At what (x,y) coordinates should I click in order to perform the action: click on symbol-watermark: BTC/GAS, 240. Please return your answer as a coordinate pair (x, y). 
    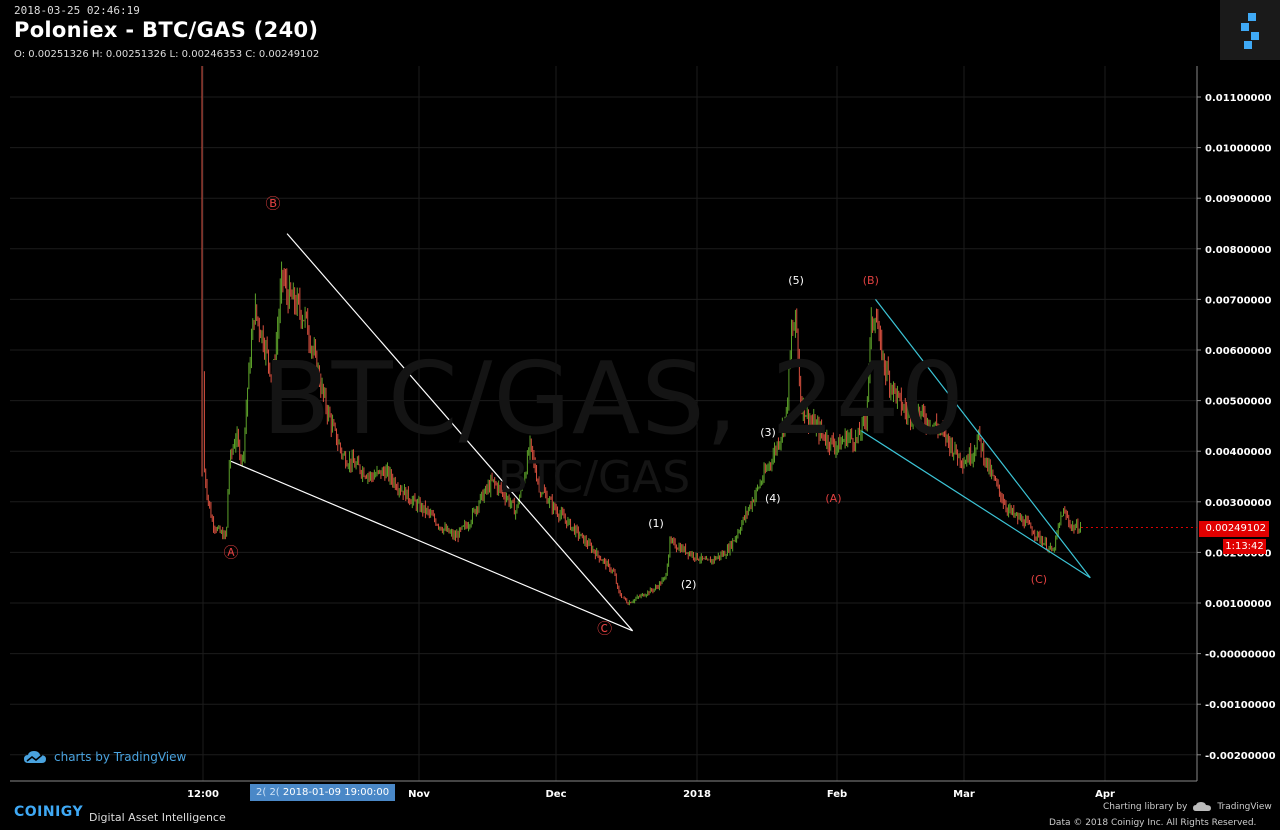
    Looking at the image, I should click on (614, 398).